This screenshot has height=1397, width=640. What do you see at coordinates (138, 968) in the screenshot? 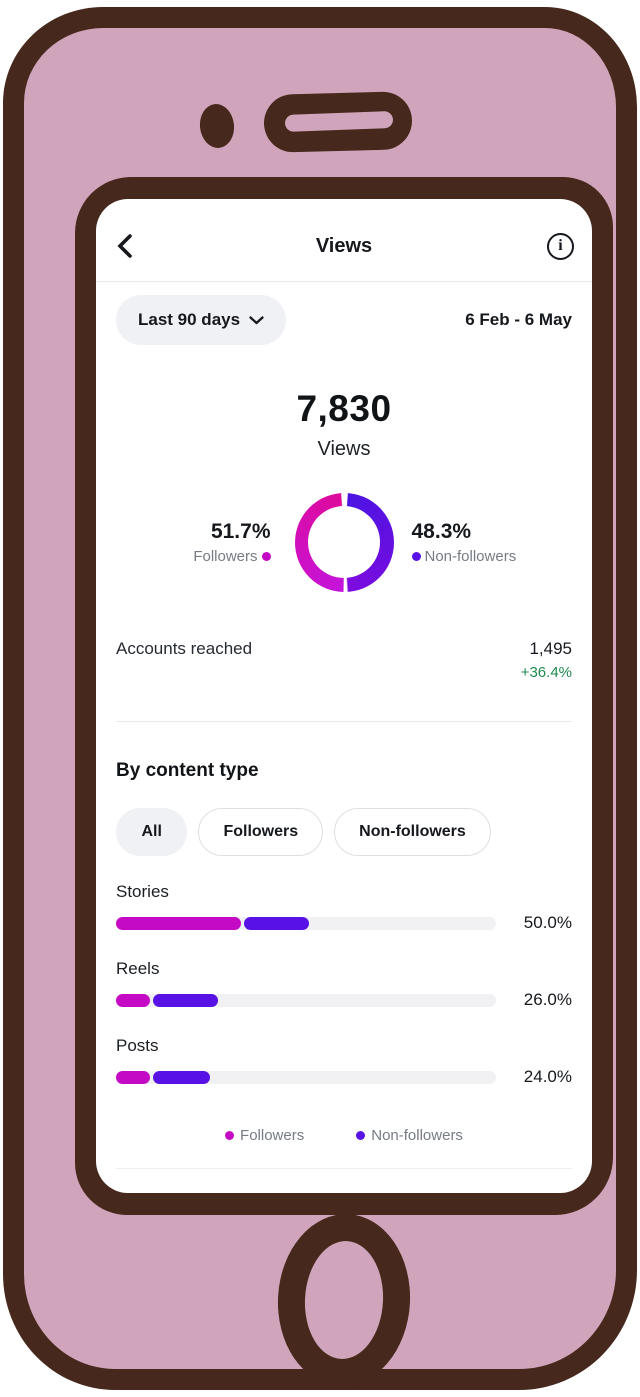
I see `bar-label: Reels` at bounding box center [138, 968].